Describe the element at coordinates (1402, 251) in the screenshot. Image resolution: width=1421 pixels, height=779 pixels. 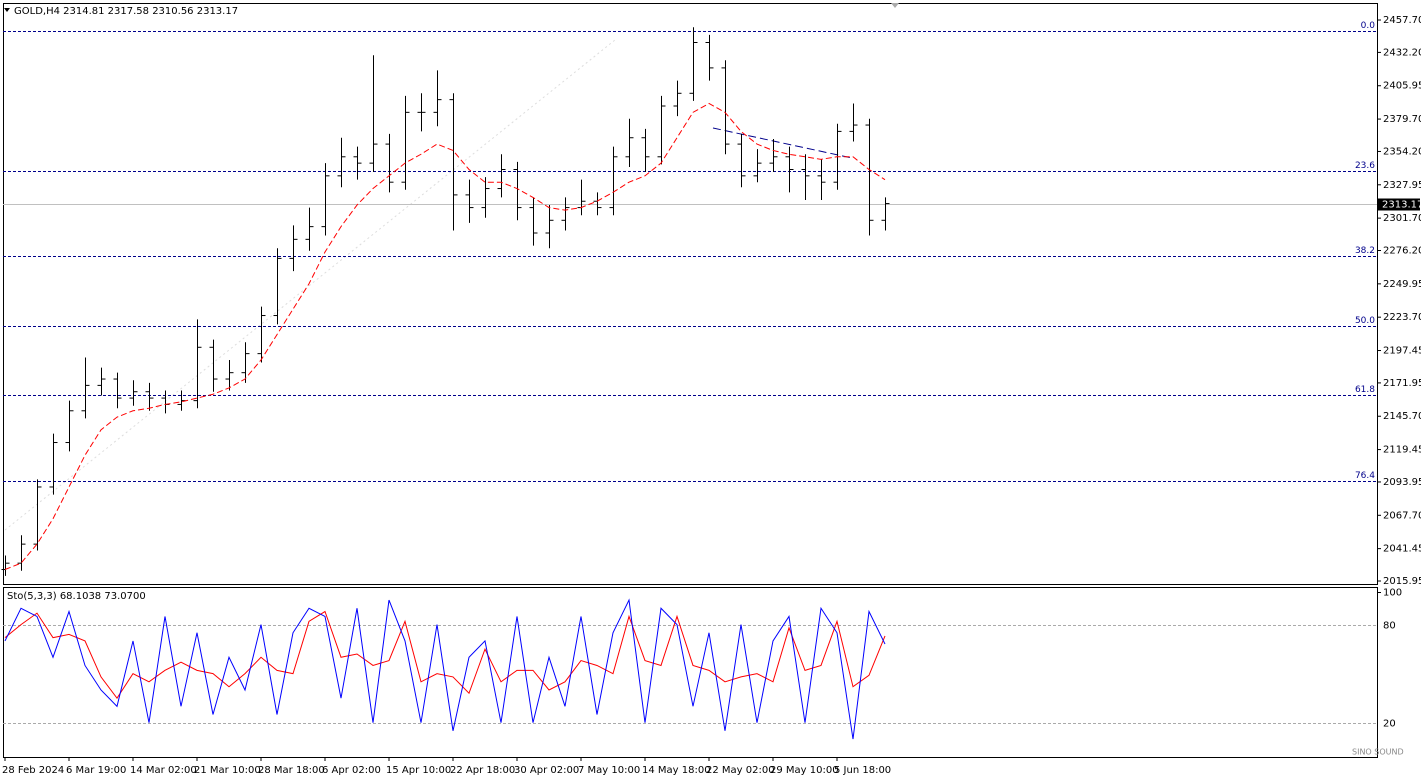
I see `y-tick-label: 2276.20` at that location.